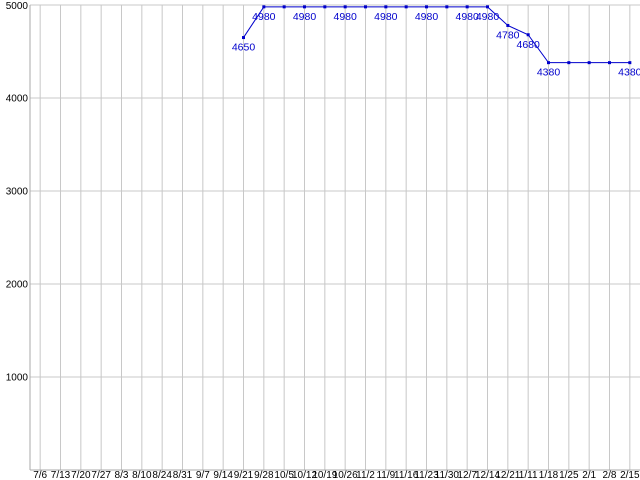  Describe the element at coordinates (203, 475) in the screenshot. I see `x-axis-tick-label: 9/7` at that location.